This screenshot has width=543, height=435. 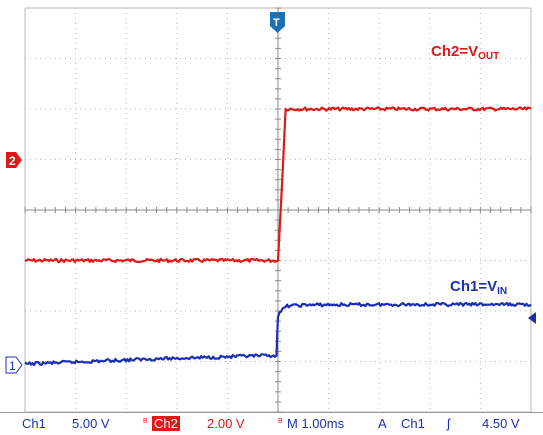 I want to click on ch2-bandwidth-flag: B, so click(x=145, y=421).